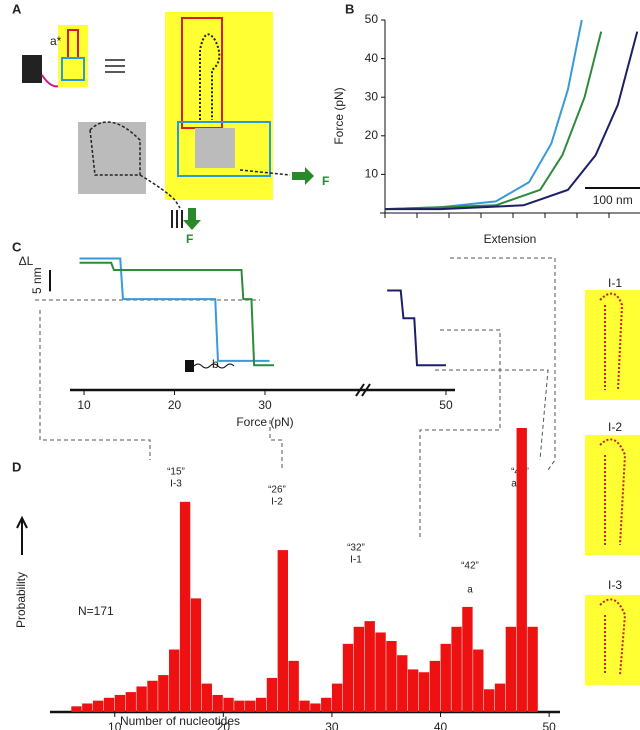 This screenshot has height=730, width=640. What do you see at coordinates (470, 566) in the screenshot?
I see `peak-label: “42”` at bounding box center [470, 566].